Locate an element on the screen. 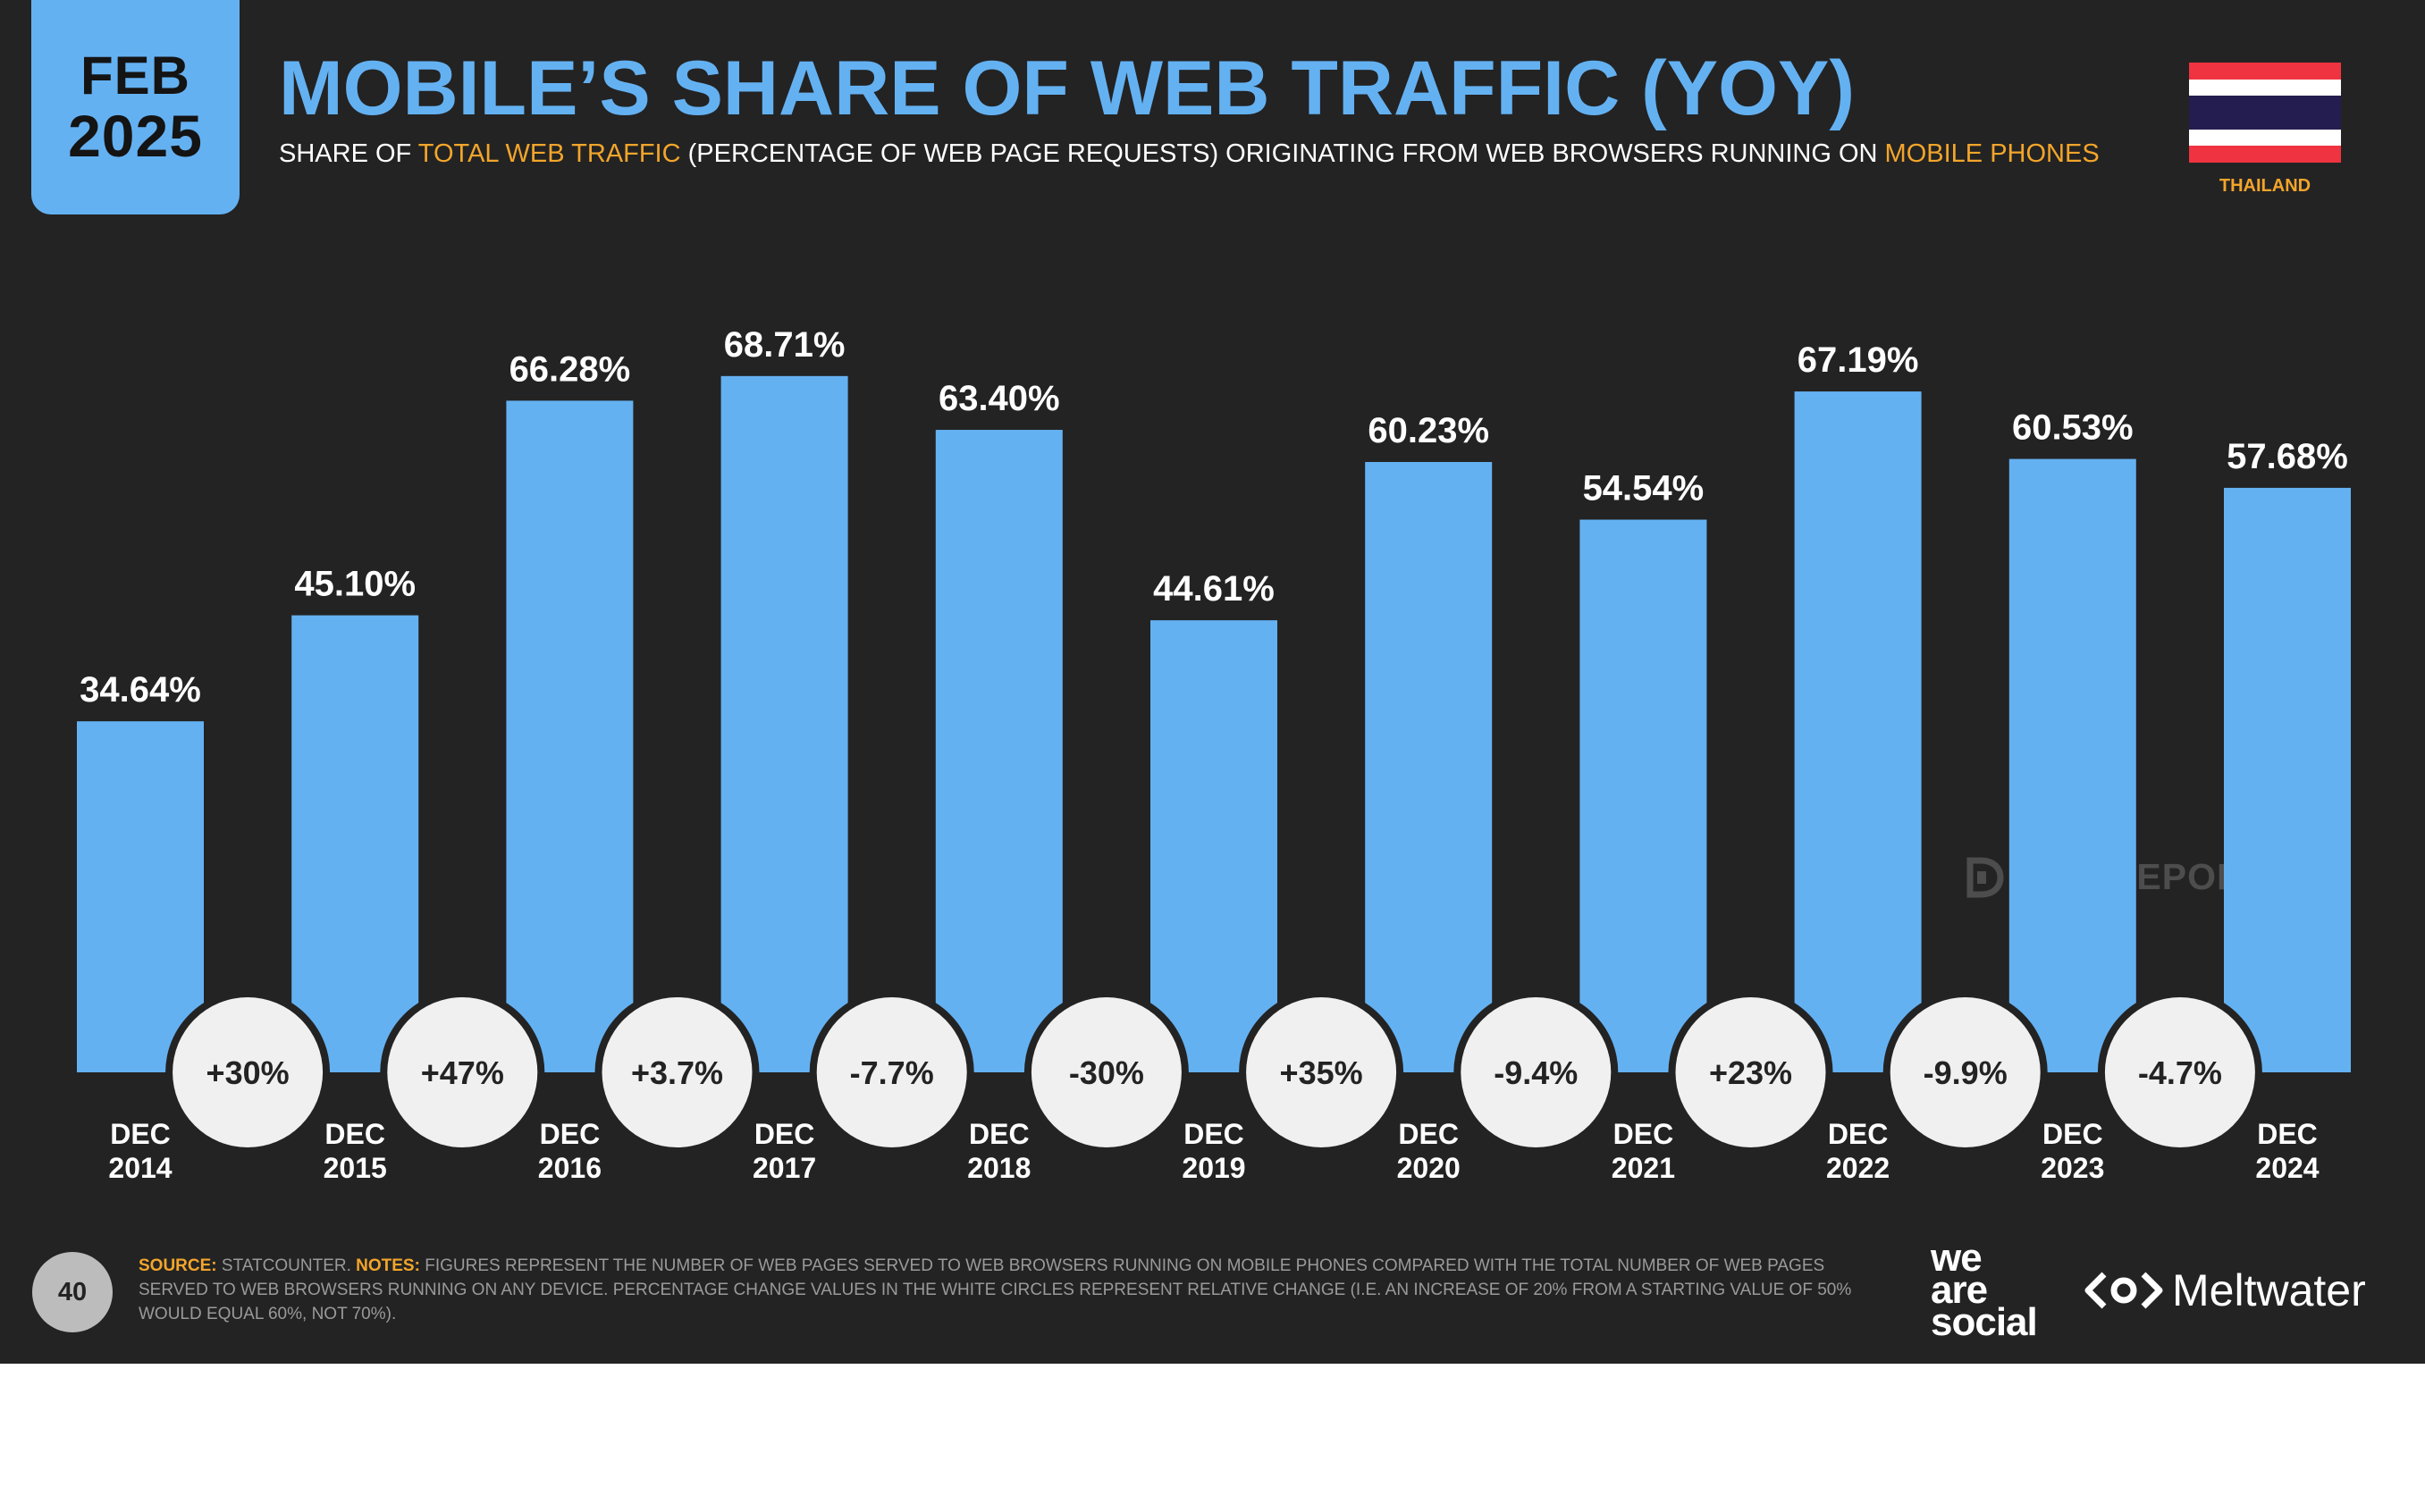 The height and width of the screenshot is (1512, 2425). x-tick-label: 2021 is located at coordinates (1643, 1168).